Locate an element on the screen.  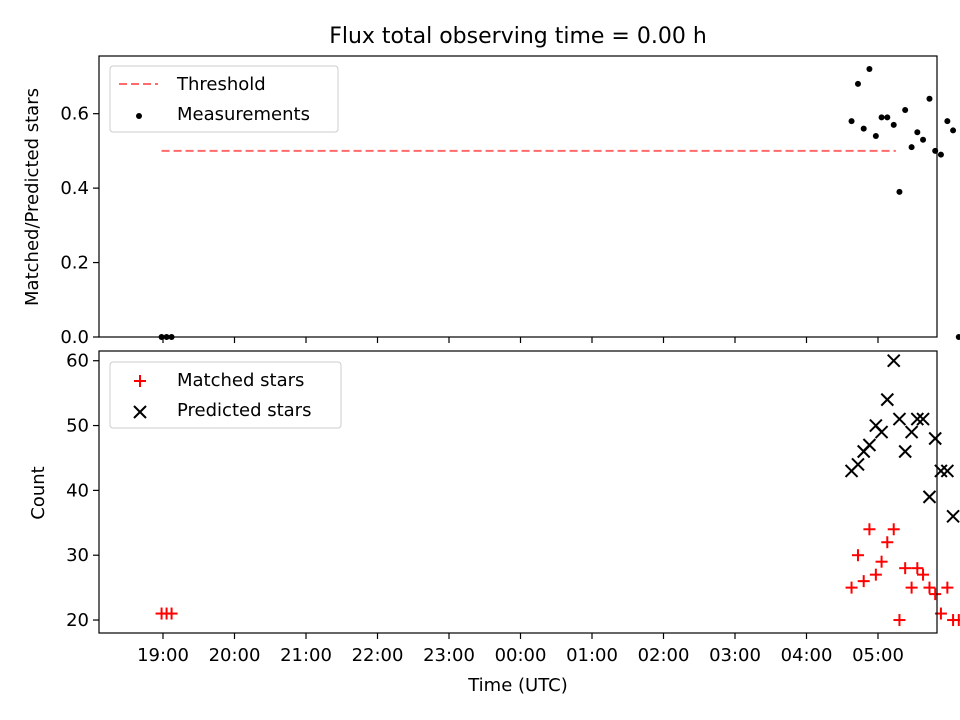
figure-title: Flux total observing time = 0.00 h is located at coordinates (518, 36).